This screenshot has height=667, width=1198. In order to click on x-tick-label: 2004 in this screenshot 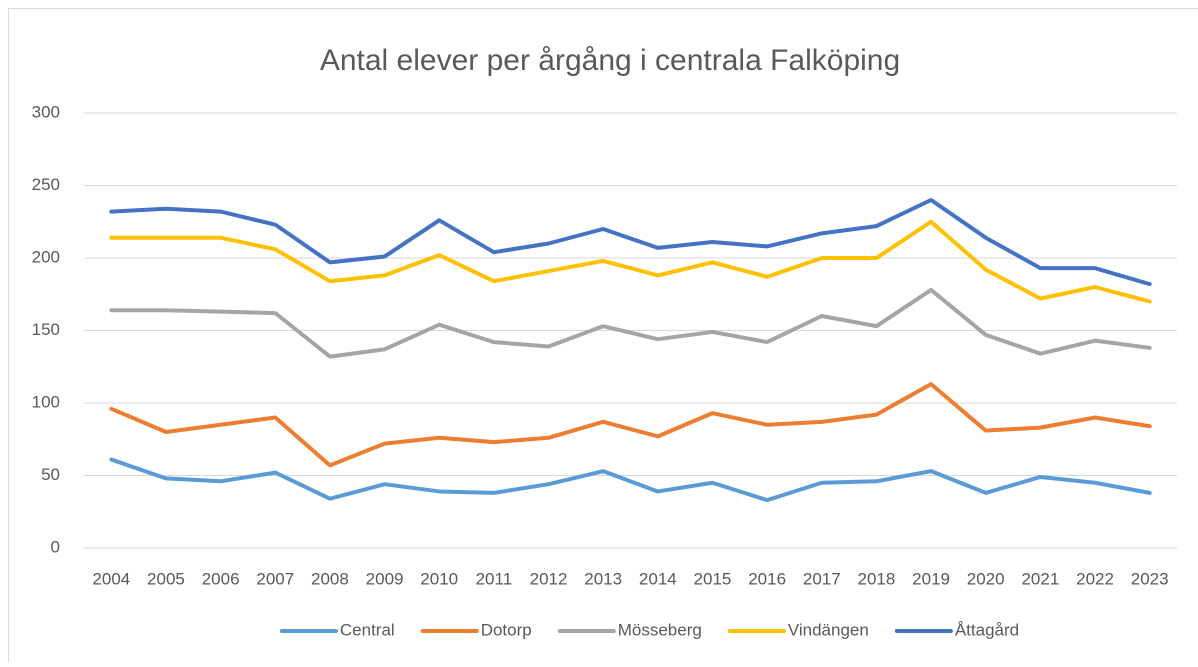, I will do `click(111, 578)`.